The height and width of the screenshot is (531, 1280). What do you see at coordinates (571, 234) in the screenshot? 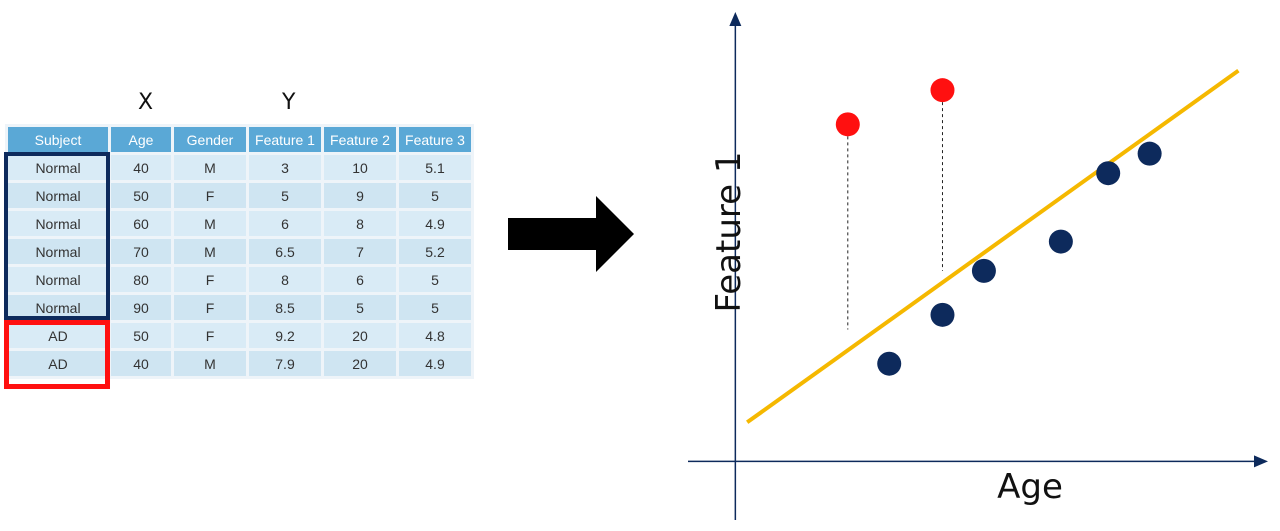
I see `right-arrow-icon` at bounding box center [571, 234].